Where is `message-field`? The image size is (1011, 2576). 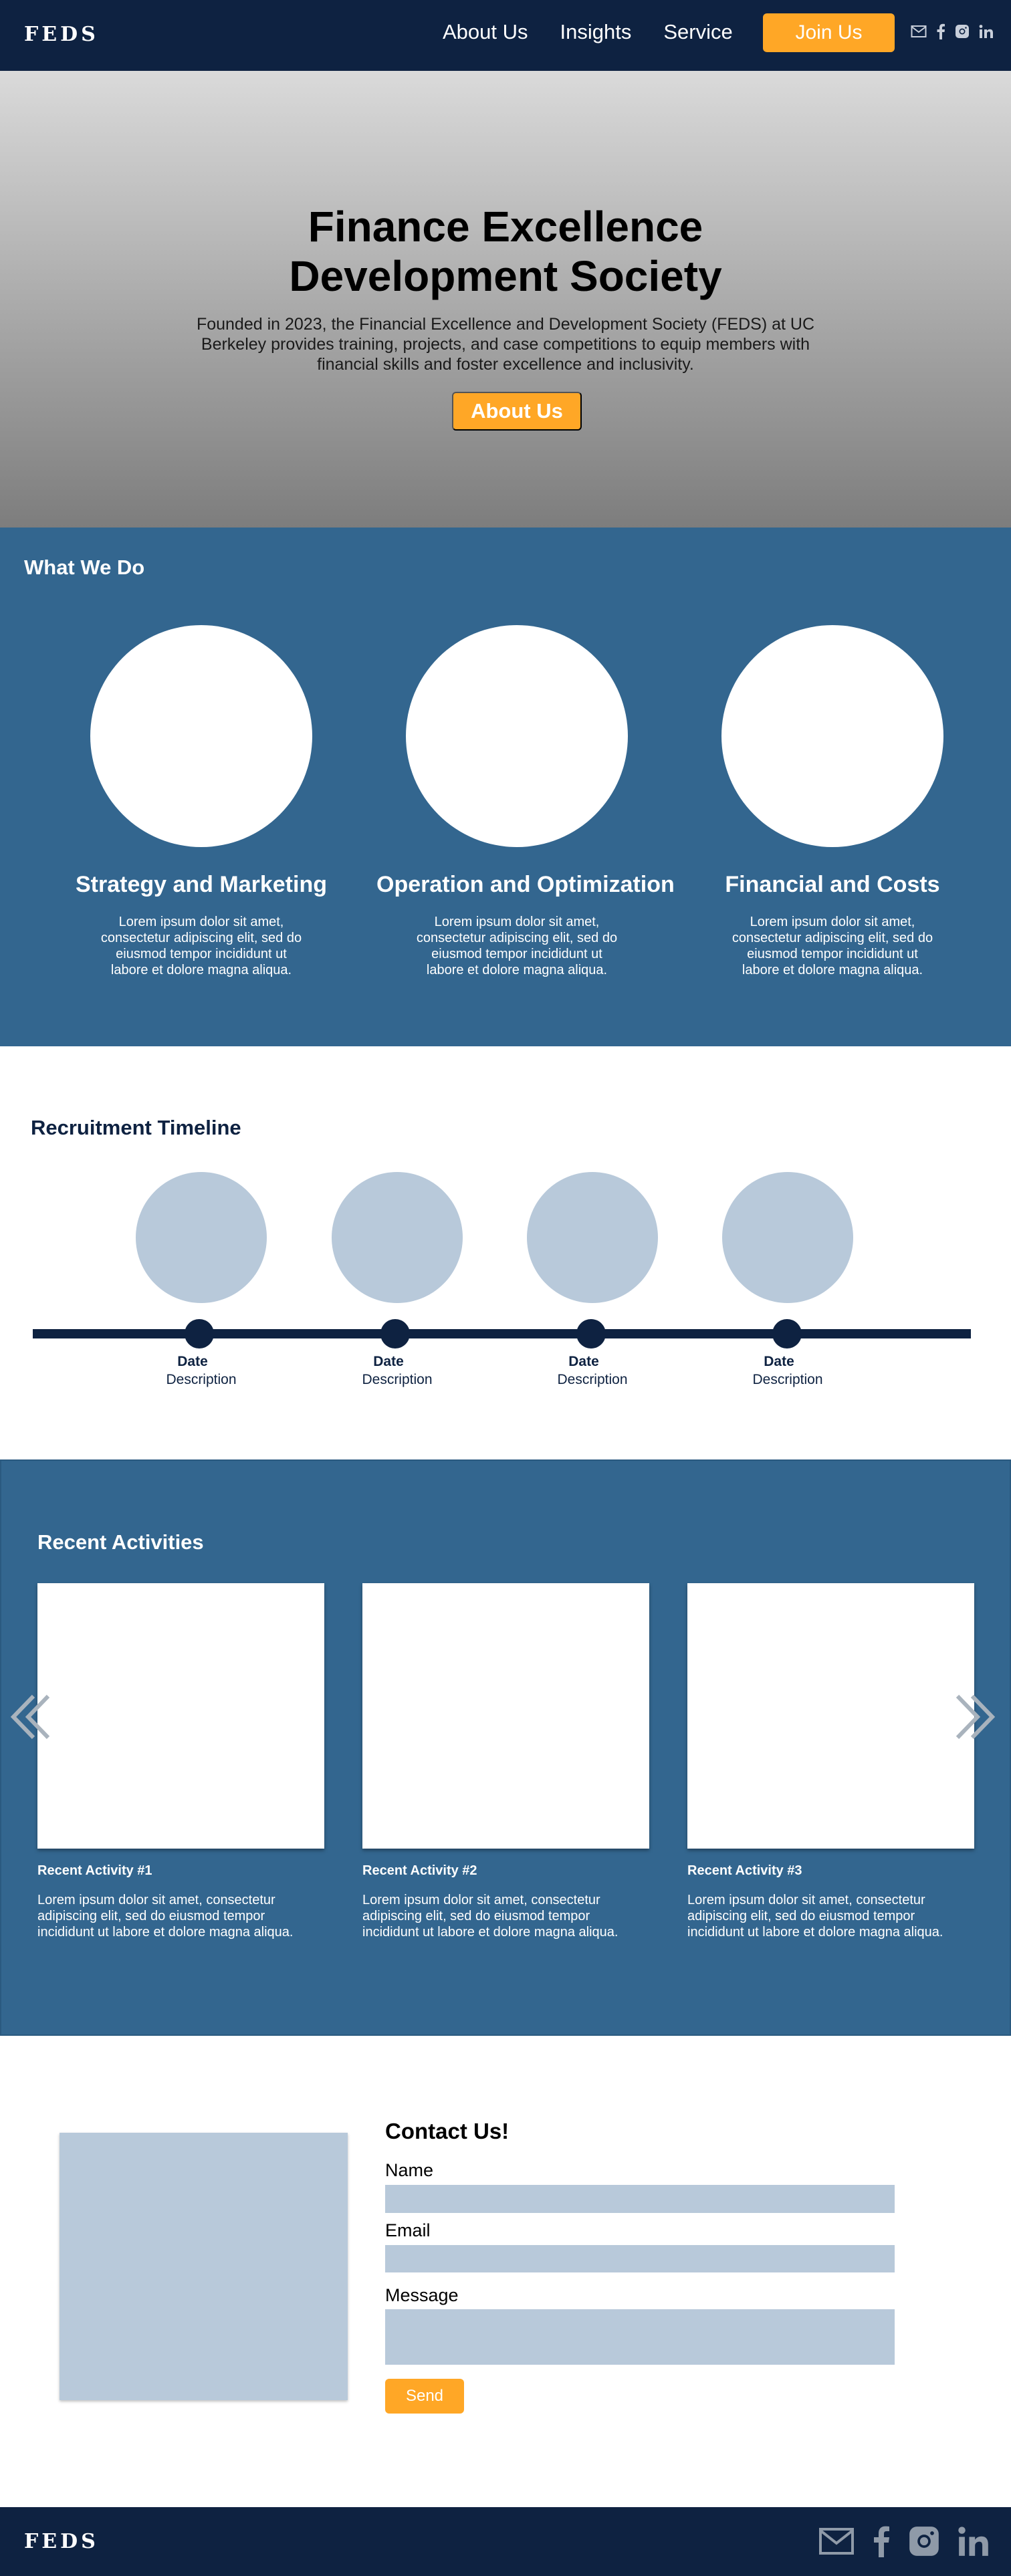 message-field is located at coordinates (640, 2337).